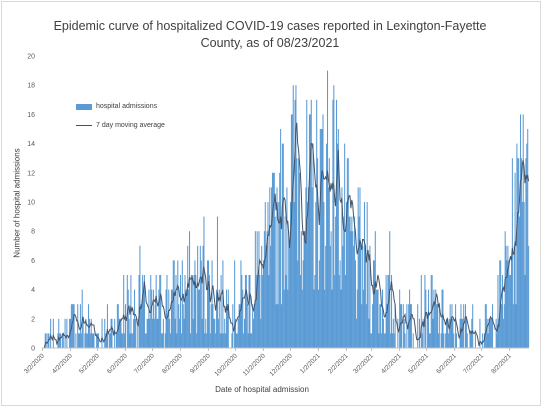 Image resolution: width=544 pixels, height=409 pixels. Describe the element at coordinates (31, 57) in the screenshot. I see `y-tick-label: 20` at that location.